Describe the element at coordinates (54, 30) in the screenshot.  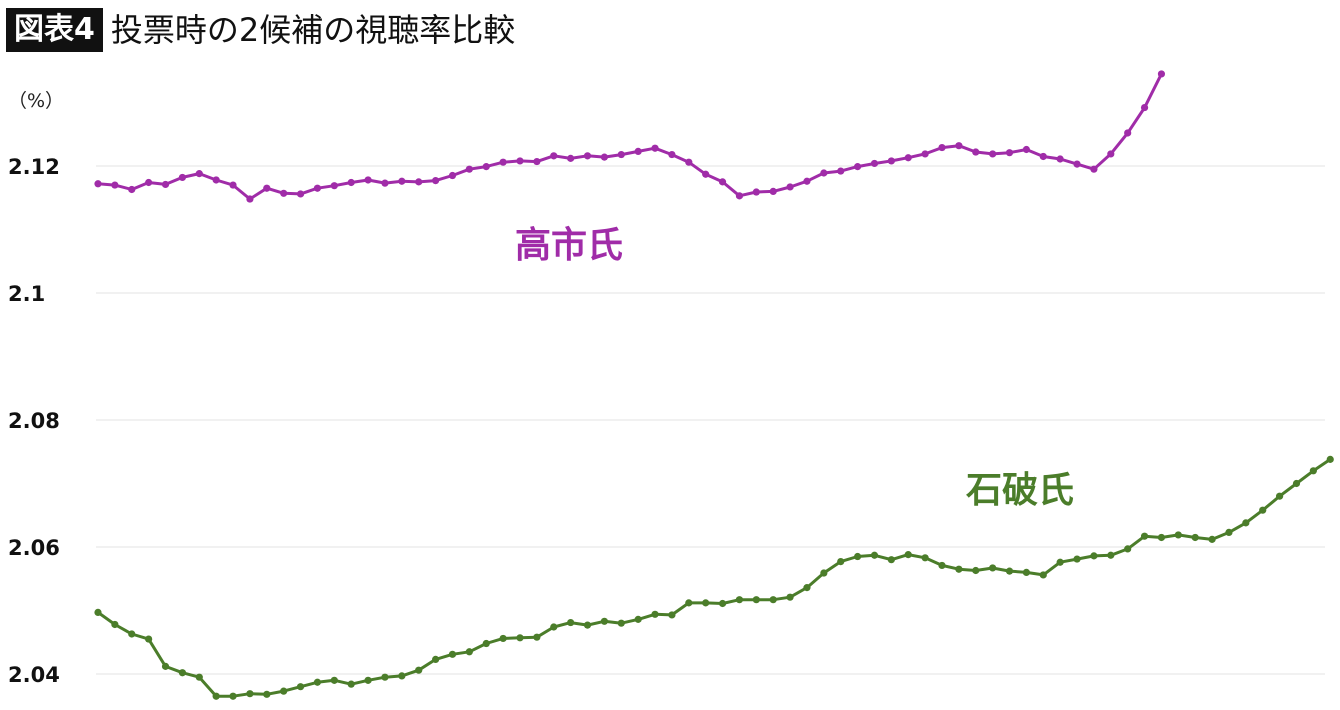
I see `figure-label: 図表4` at that location.